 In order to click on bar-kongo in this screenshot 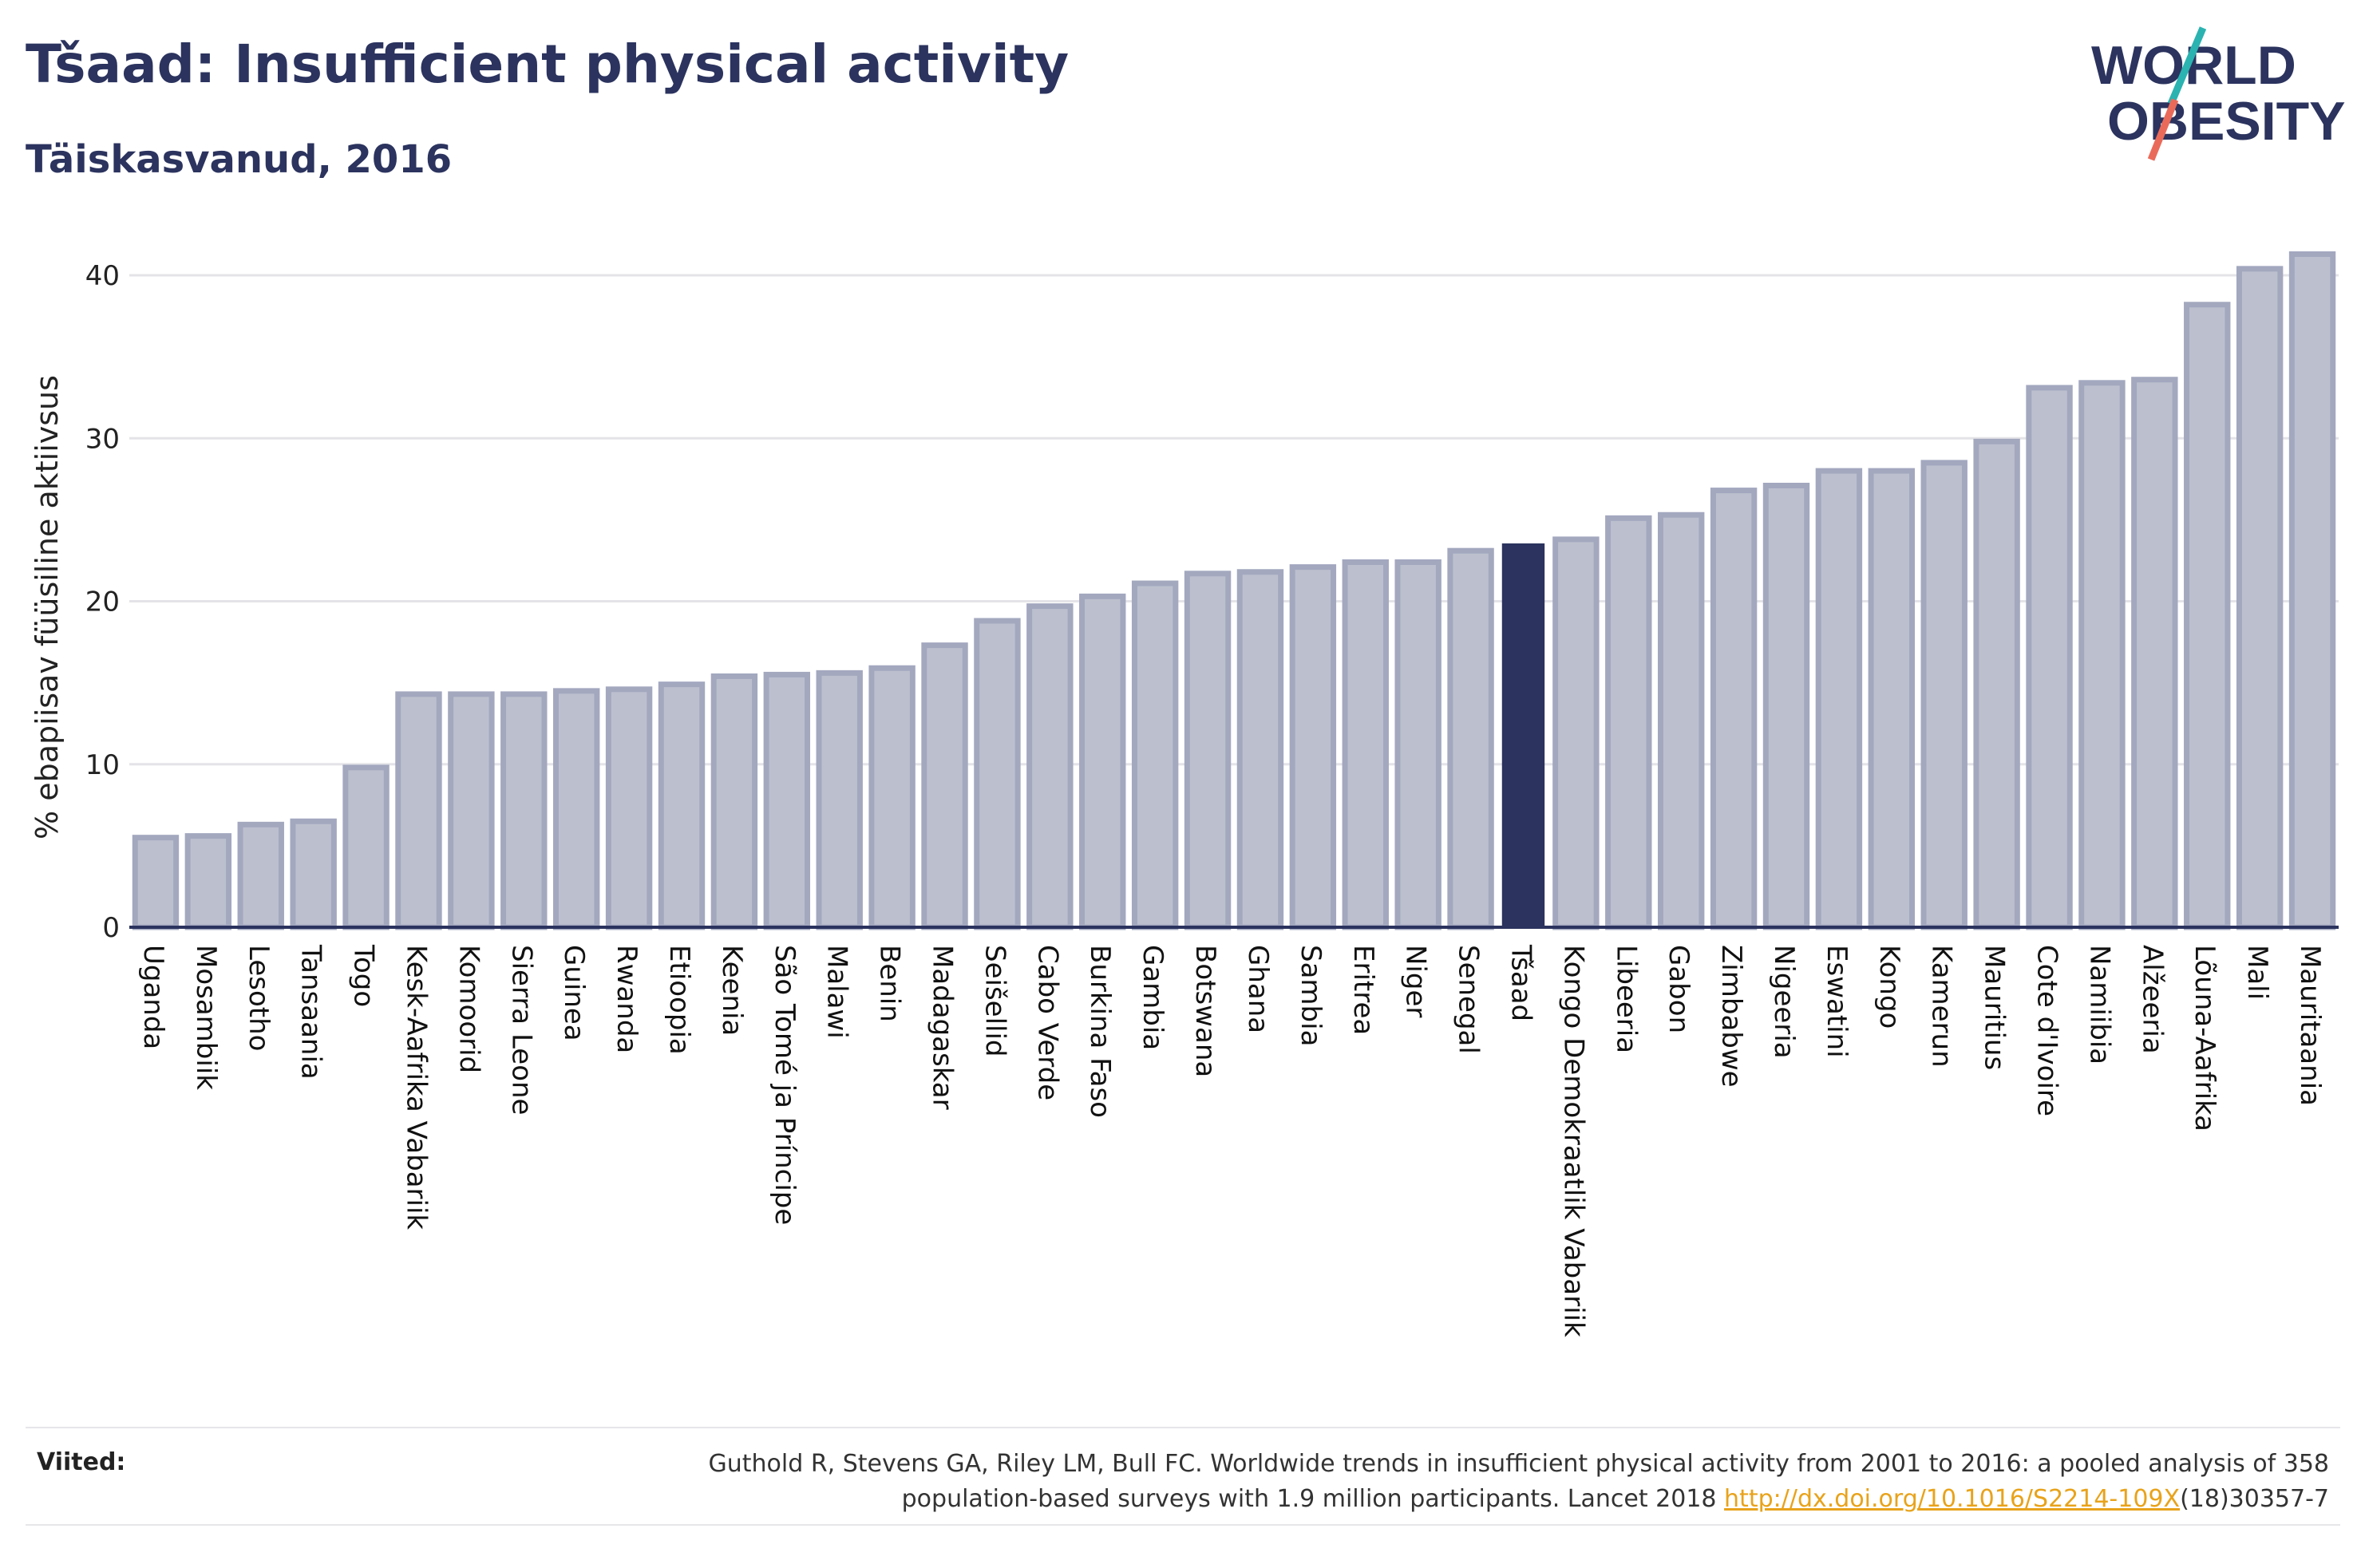, I will do `click(1892, 699)`.